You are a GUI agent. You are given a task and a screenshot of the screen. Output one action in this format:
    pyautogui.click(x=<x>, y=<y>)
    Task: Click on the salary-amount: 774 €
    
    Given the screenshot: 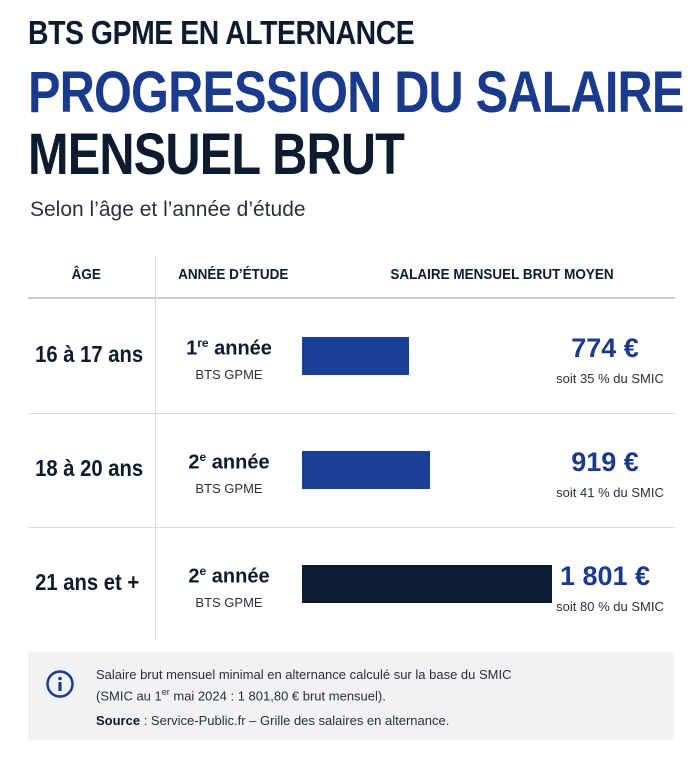 What is the action you would take?
    pyautogui.click(x=605, y=348)
    